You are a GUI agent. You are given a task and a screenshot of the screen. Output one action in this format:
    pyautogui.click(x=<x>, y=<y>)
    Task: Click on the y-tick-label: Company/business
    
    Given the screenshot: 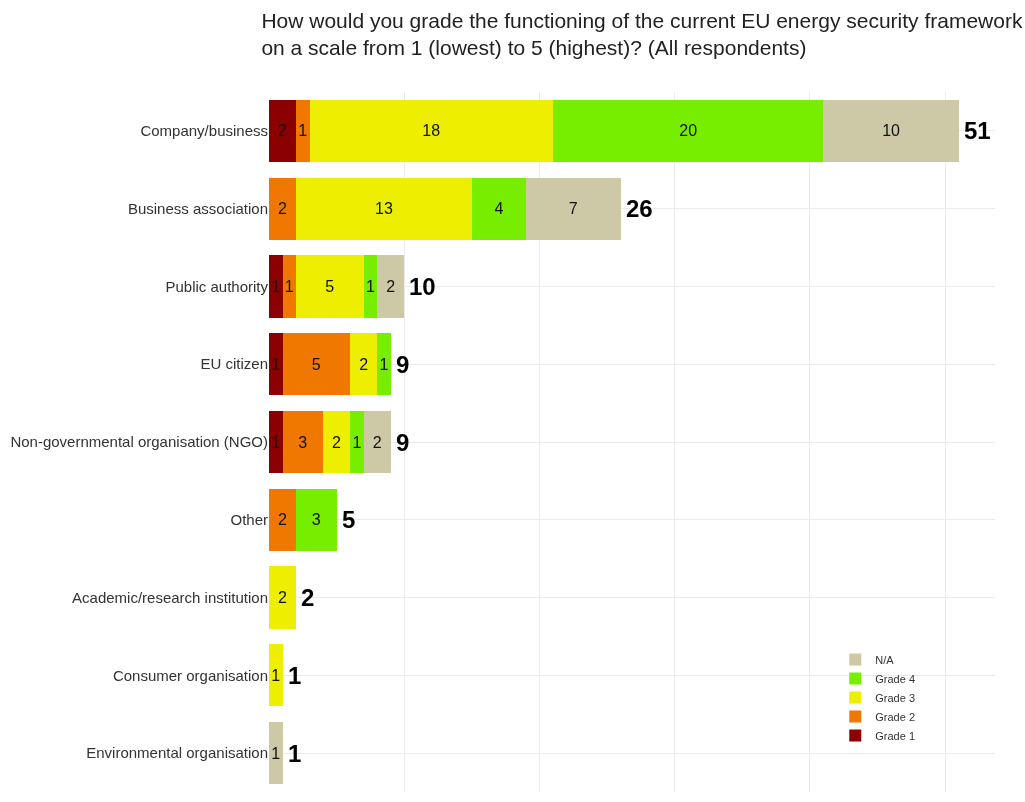 What is the action you would take?
    pyautogui.click(x=204, y=131)
    